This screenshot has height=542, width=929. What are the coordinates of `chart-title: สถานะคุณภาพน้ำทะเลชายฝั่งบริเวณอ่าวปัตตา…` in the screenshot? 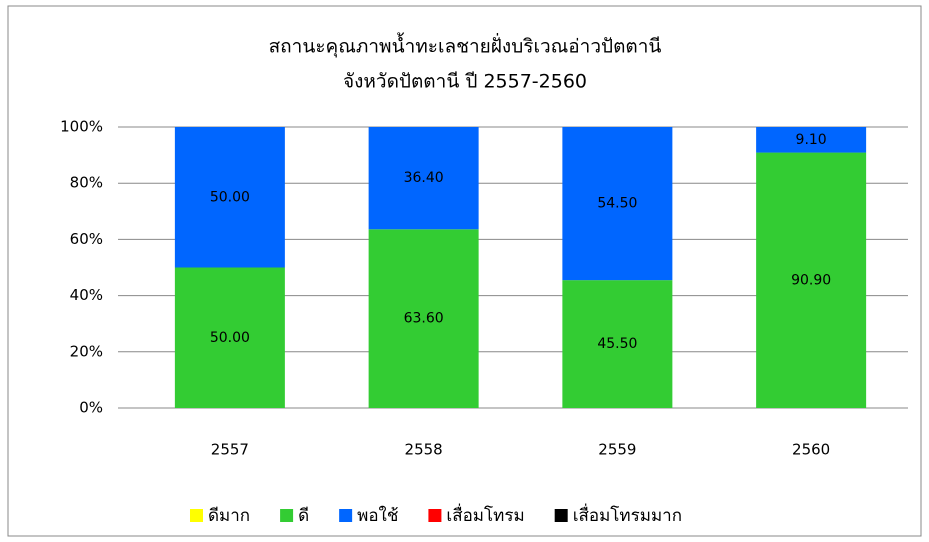 It's located at (465, 46).